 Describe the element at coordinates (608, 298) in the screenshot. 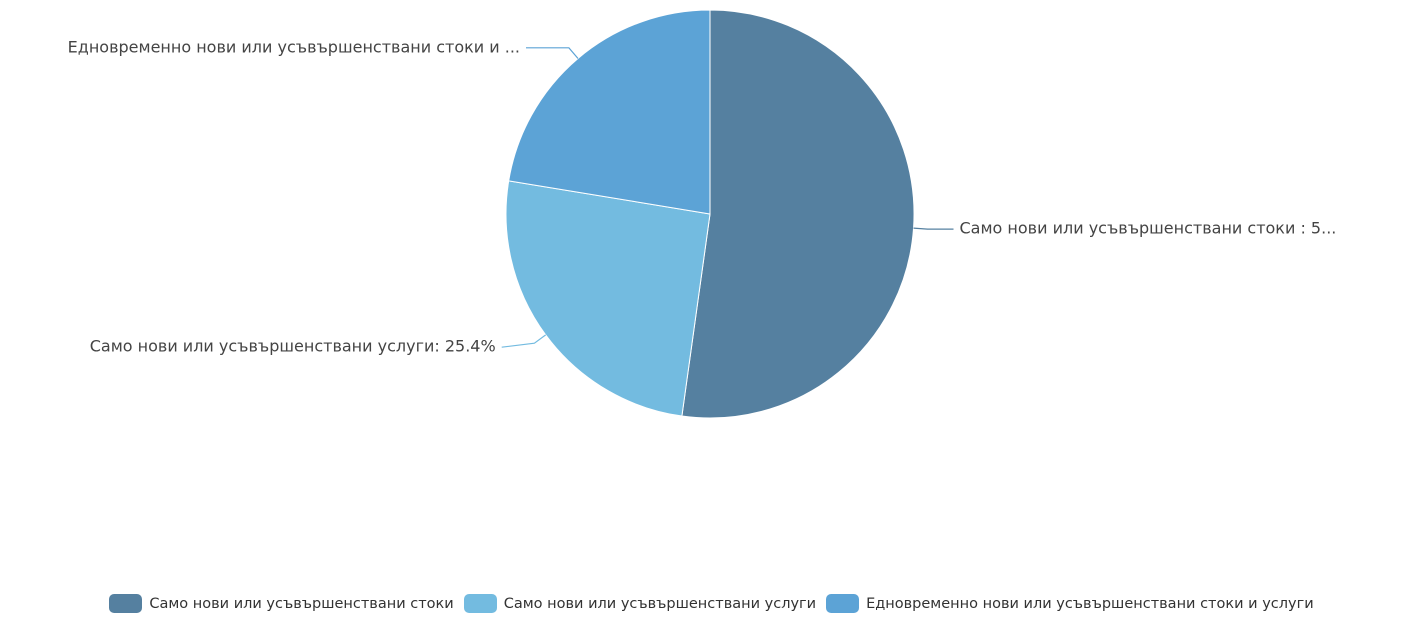

I see `pie-slice-services` at that location.